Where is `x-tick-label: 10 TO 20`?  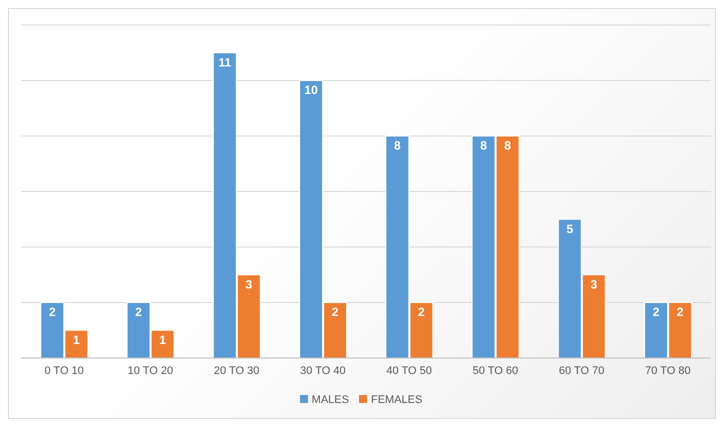
x-tick-label: 10 TO 20 is located at coordinates (151, 370).